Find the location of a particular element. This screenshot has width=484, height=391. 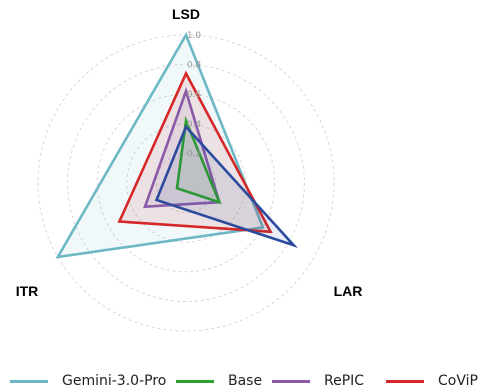

tick-label: 0.2 is located at coordinates (194, 154).